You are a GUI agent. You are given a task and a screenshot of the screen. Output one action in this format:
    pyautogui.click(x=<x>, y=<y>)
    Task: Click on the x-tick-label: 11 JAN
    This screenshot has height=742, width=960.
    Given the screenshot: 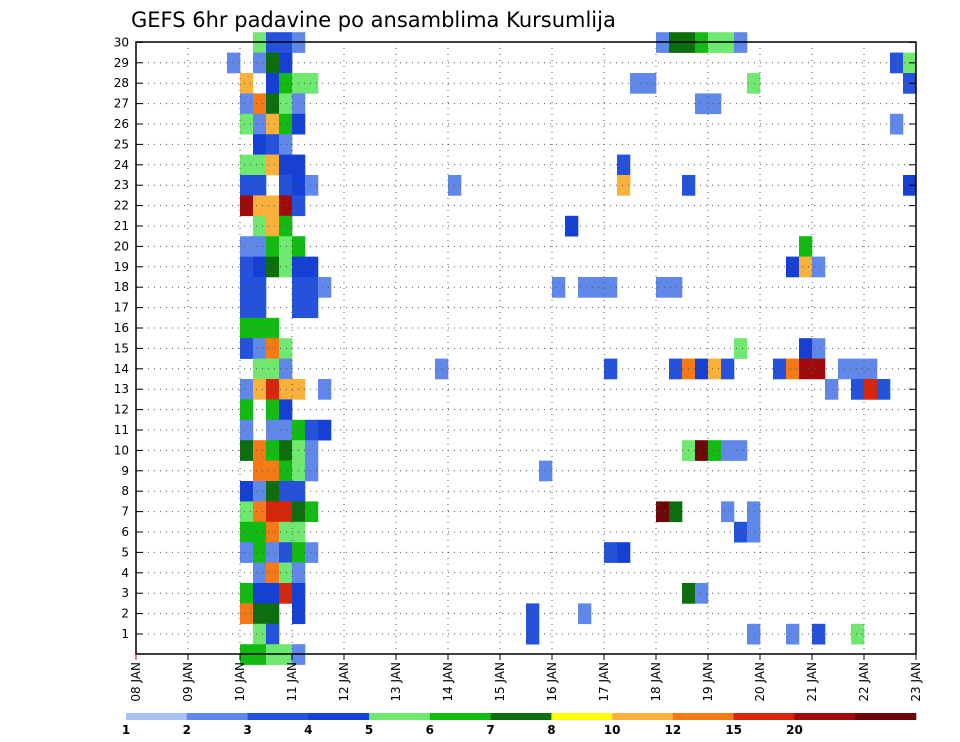 What is the action you would take?
    pyautogui.click(x=292, y=682)
    